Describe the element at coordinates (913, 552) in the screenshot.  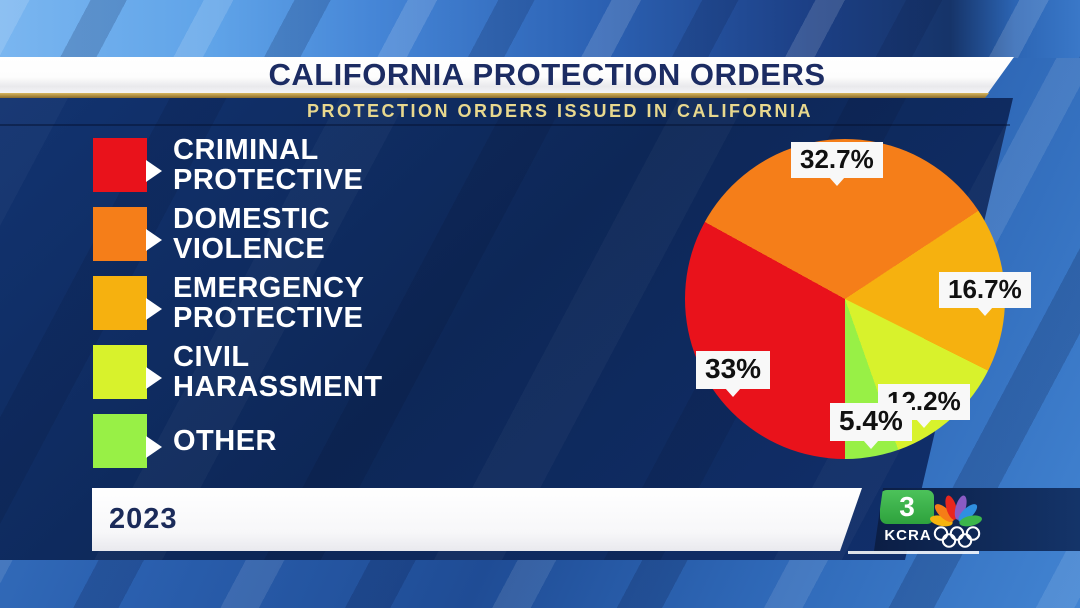
I see `logo-underline` at that location.